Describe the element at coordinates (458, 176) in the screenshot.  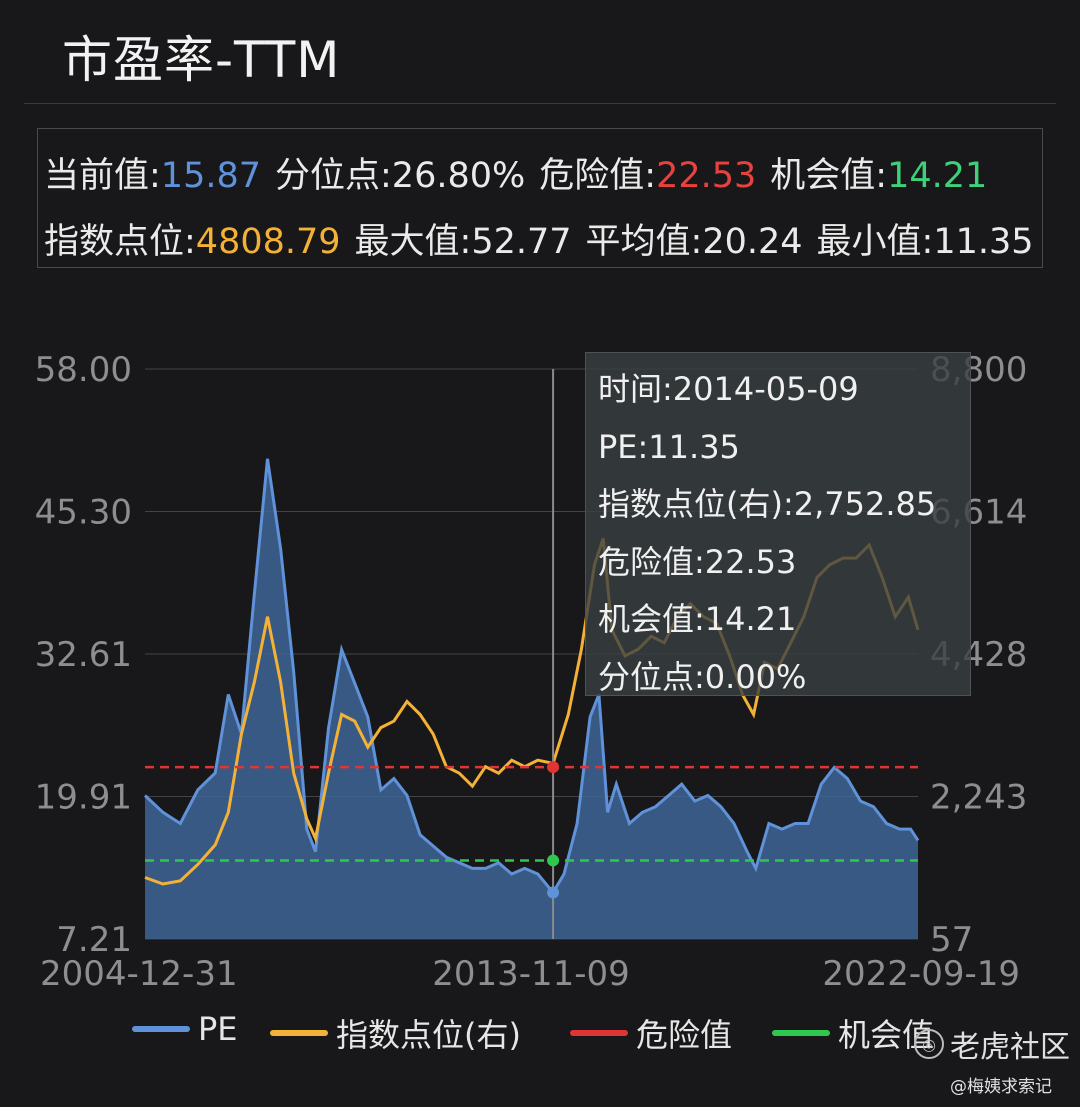
I see `percentile-value: 26.80%` at that location.